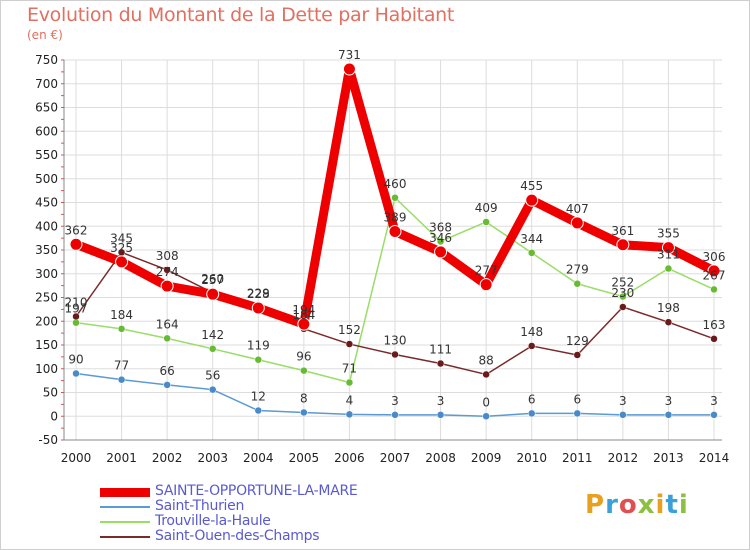  Describe the element at coordinates (121, 366) in the screenshot. I see `series-1-data-label: 77` at that location.